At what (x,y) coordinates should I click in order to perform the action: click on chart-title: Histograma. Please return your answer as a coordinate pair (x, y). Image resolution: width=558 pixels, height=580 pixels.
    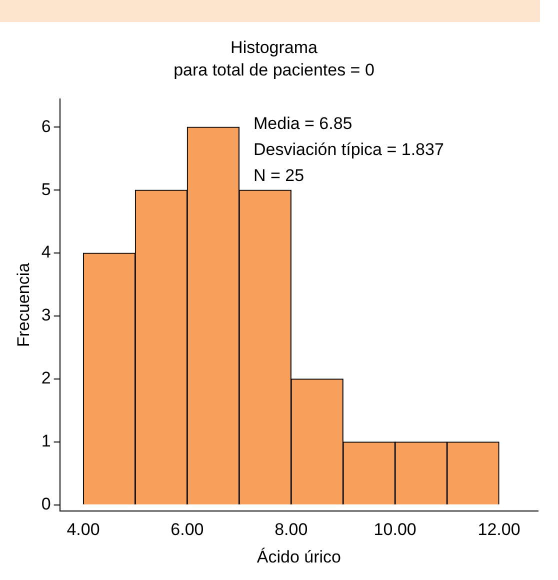
    Looking at the image, I should click on (274, 47).